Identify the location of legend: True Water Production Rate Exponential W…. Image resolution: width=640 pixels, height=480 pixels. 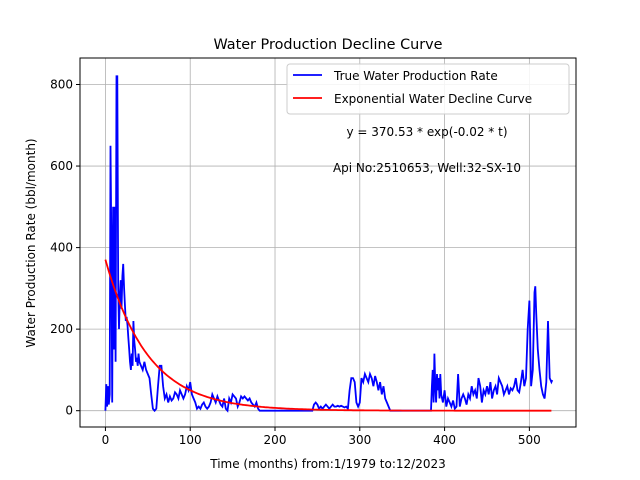
(428, 89).